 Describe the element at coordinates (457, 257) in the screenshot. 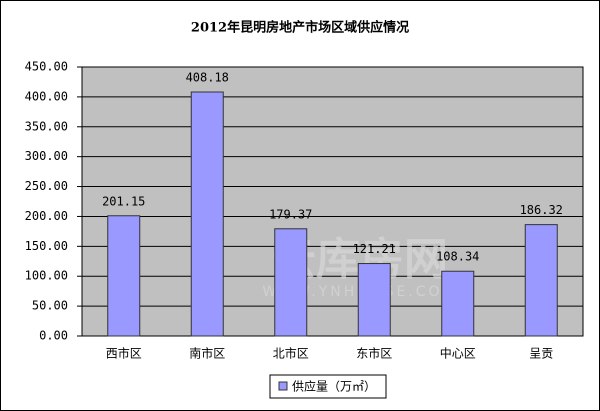

I see `data-label: 108.34` at that location.